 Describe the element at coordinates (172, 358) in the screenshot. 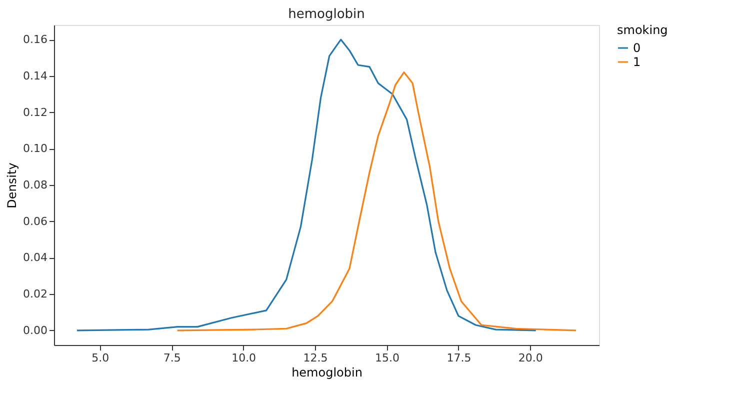

I see `x-tick-label: 7.5` at that location.